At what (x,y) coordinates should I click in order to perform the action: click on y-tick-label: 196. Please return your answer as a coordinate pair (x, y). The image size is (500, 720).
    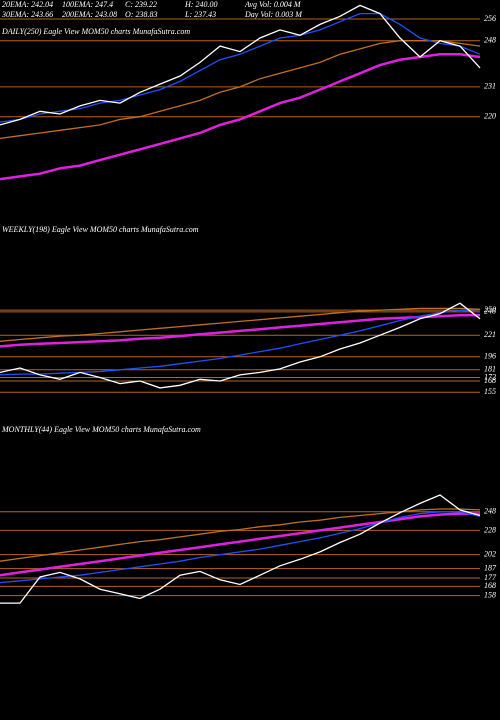
    Looking at the image, I should click on (490, 356).